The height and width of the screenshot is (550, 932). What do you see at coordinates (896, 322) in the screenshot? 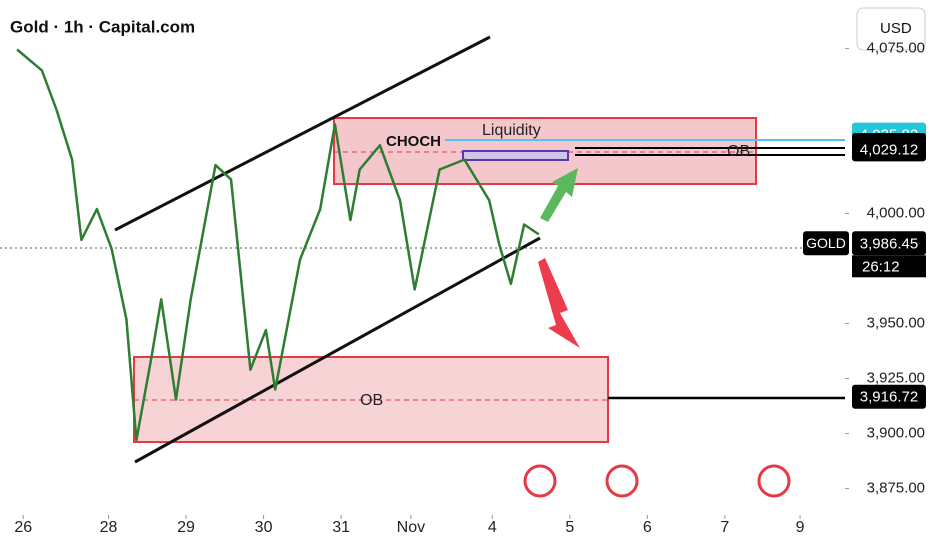
I see `y-tick-label: 3,950.00` at bounding box center [896, 322].